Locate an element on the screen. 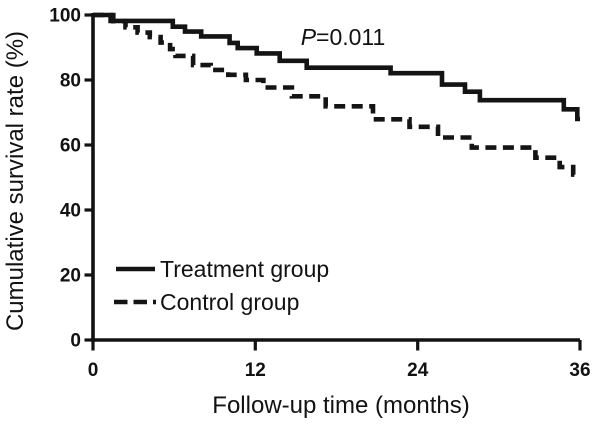 The height and width of the screenshot is (428, 600). legend-label-control: Control group is located at coordinates (229, 302).